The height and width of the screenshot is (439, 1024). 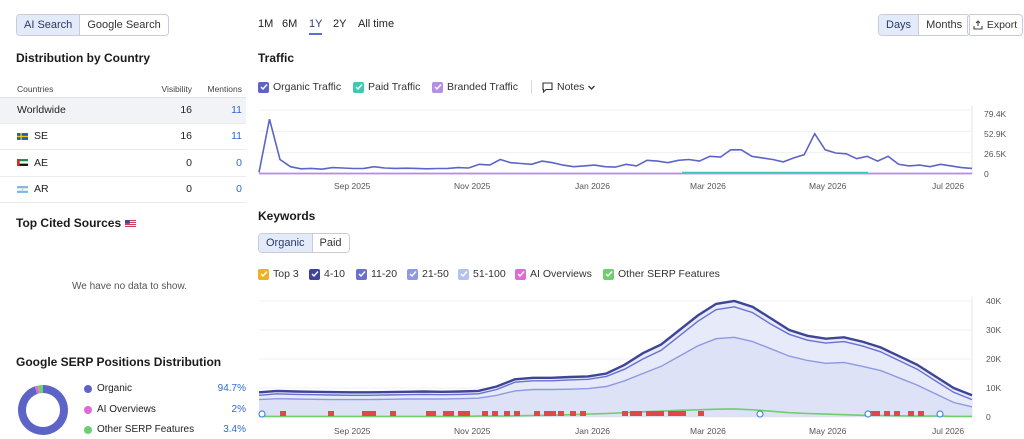 I want to click on export-icon, so click(x=978, y=25).